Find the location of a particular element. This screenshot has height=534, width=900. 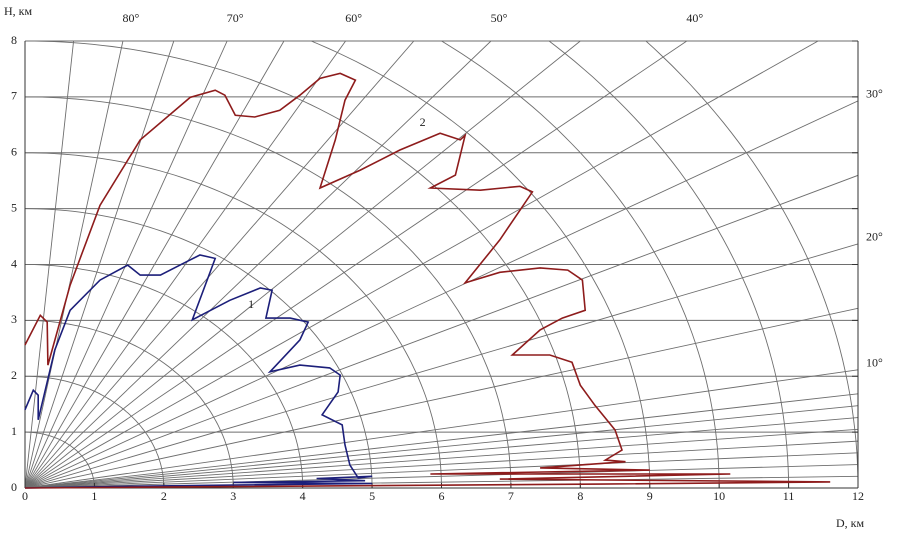

x-tick-label: 11 is located at coordinates (789, 496).